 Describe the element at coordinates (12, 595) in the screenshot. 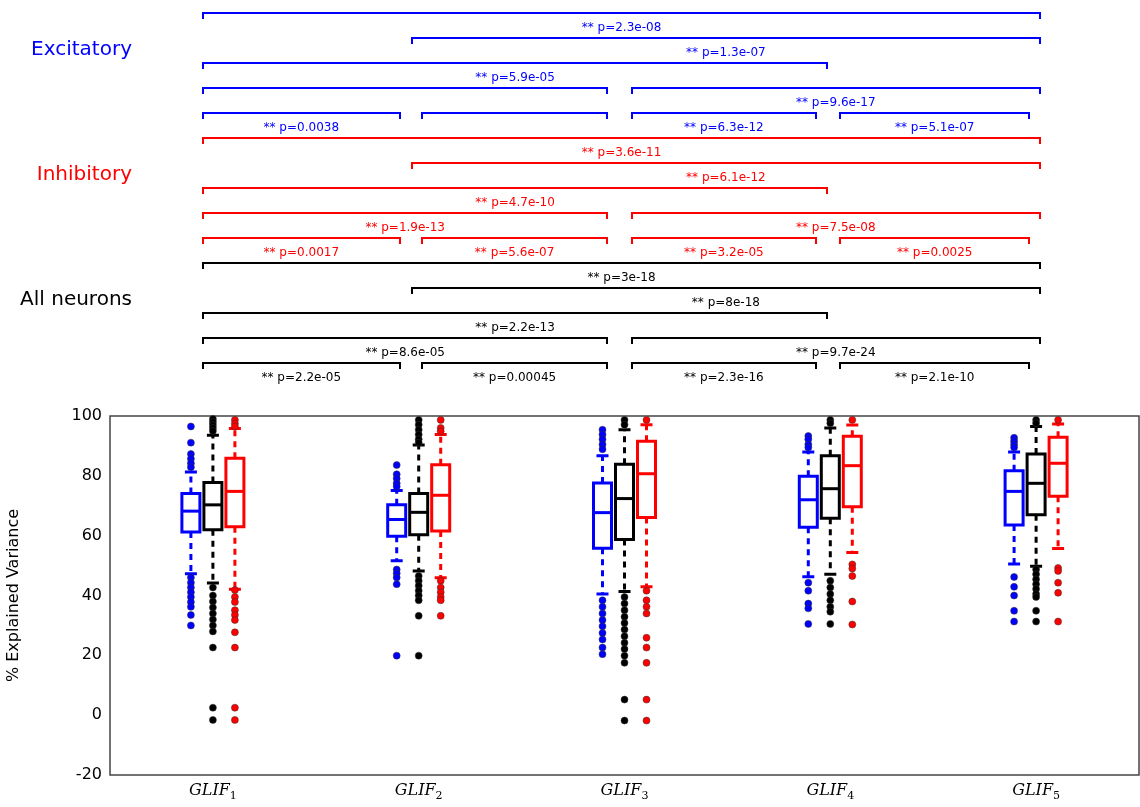

I see `y-axis-title: % Explained Variance` at that location.